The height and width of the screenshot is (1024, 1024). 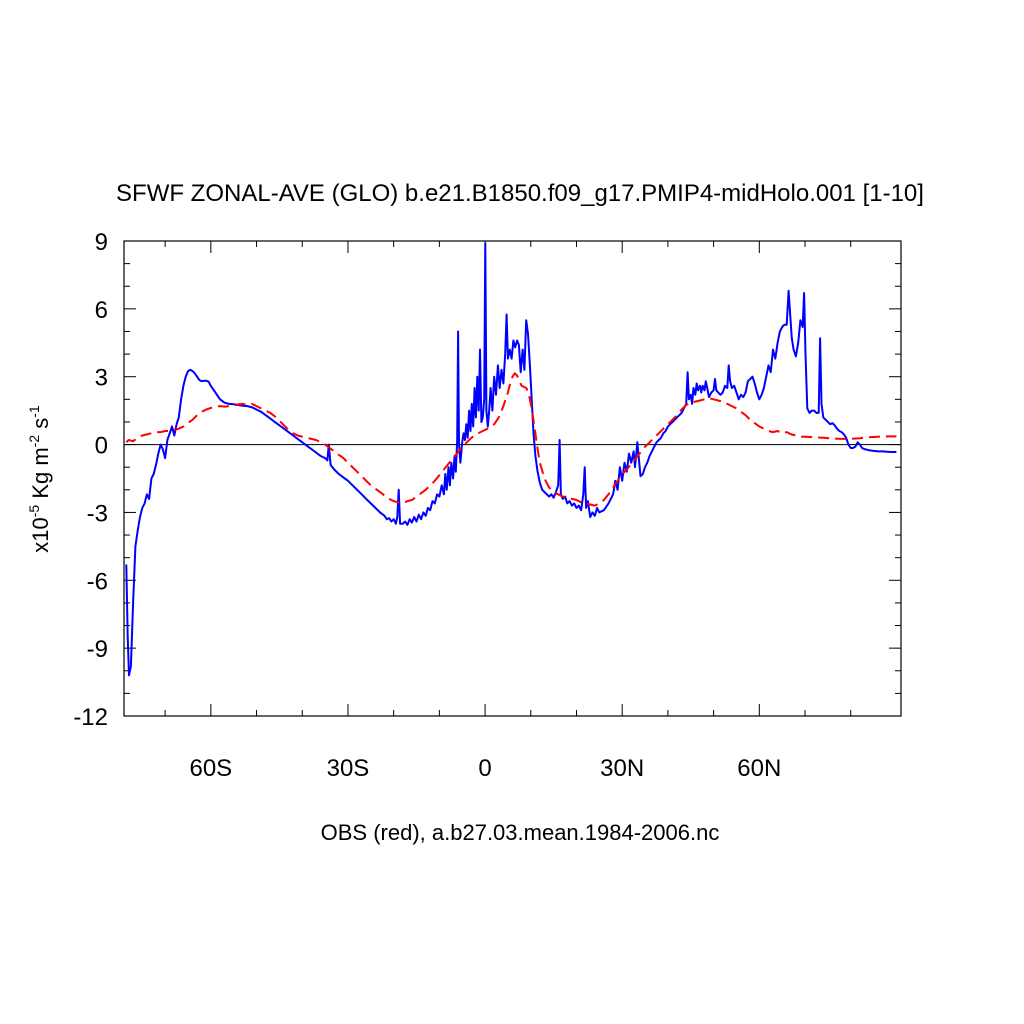 I want to click on y-tick-label: -3, so click(x=97, y=513).